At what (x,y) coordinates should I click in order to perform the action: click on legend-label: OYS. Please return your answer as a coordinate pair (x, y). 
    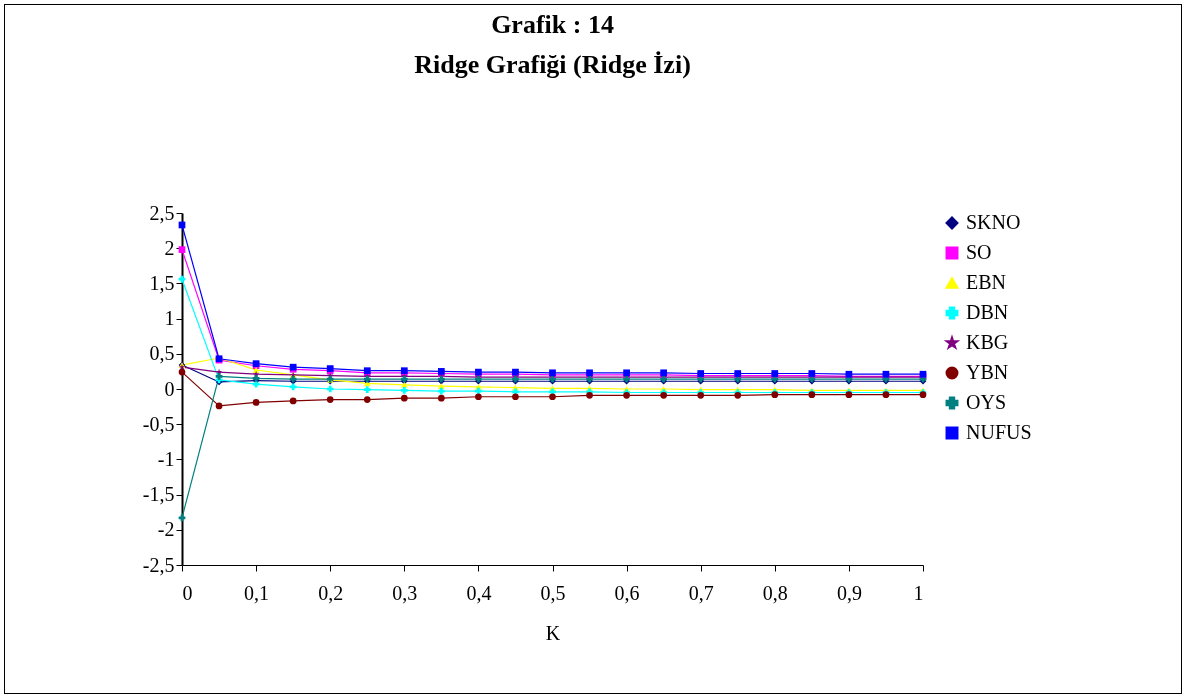
    Looking at the image, I should click on (986, 402).